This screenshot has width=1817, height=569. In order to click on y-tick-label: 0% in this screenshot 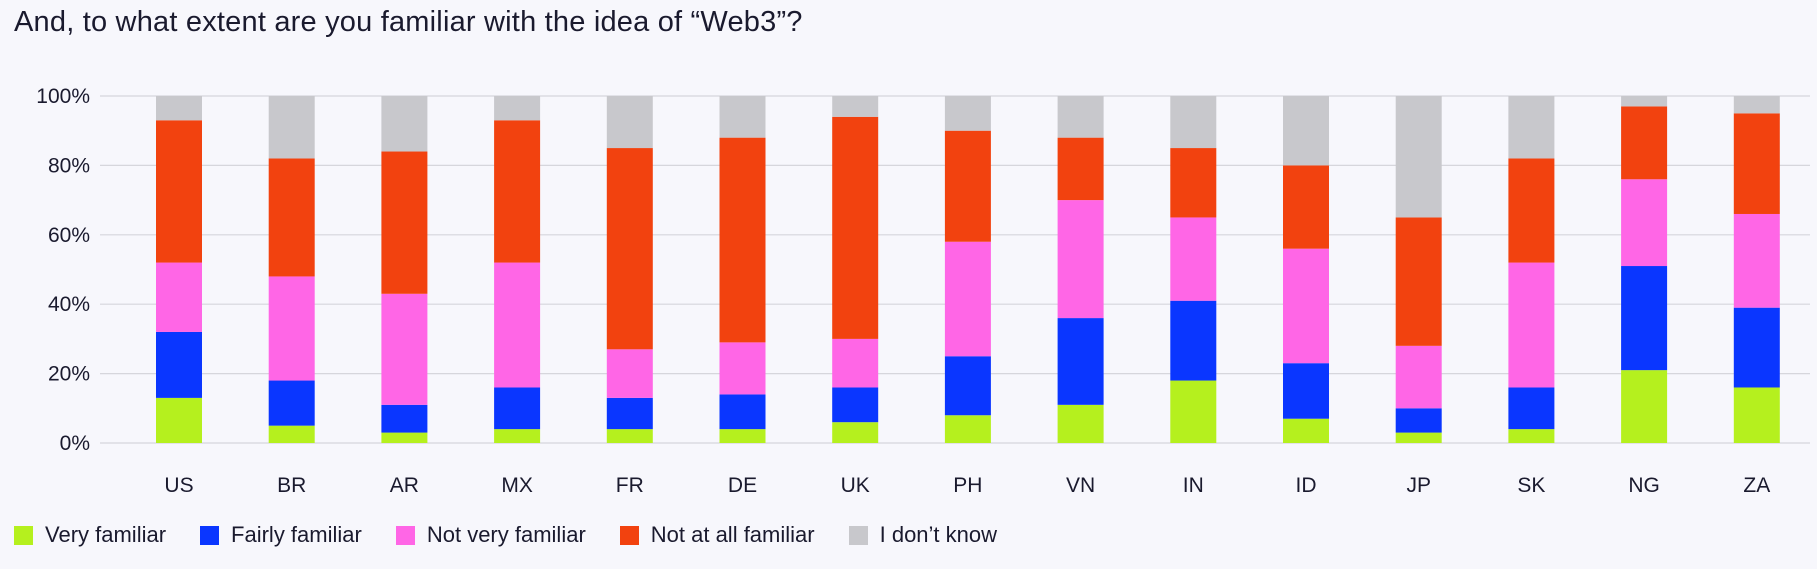, I will do `click(75, 443)`.